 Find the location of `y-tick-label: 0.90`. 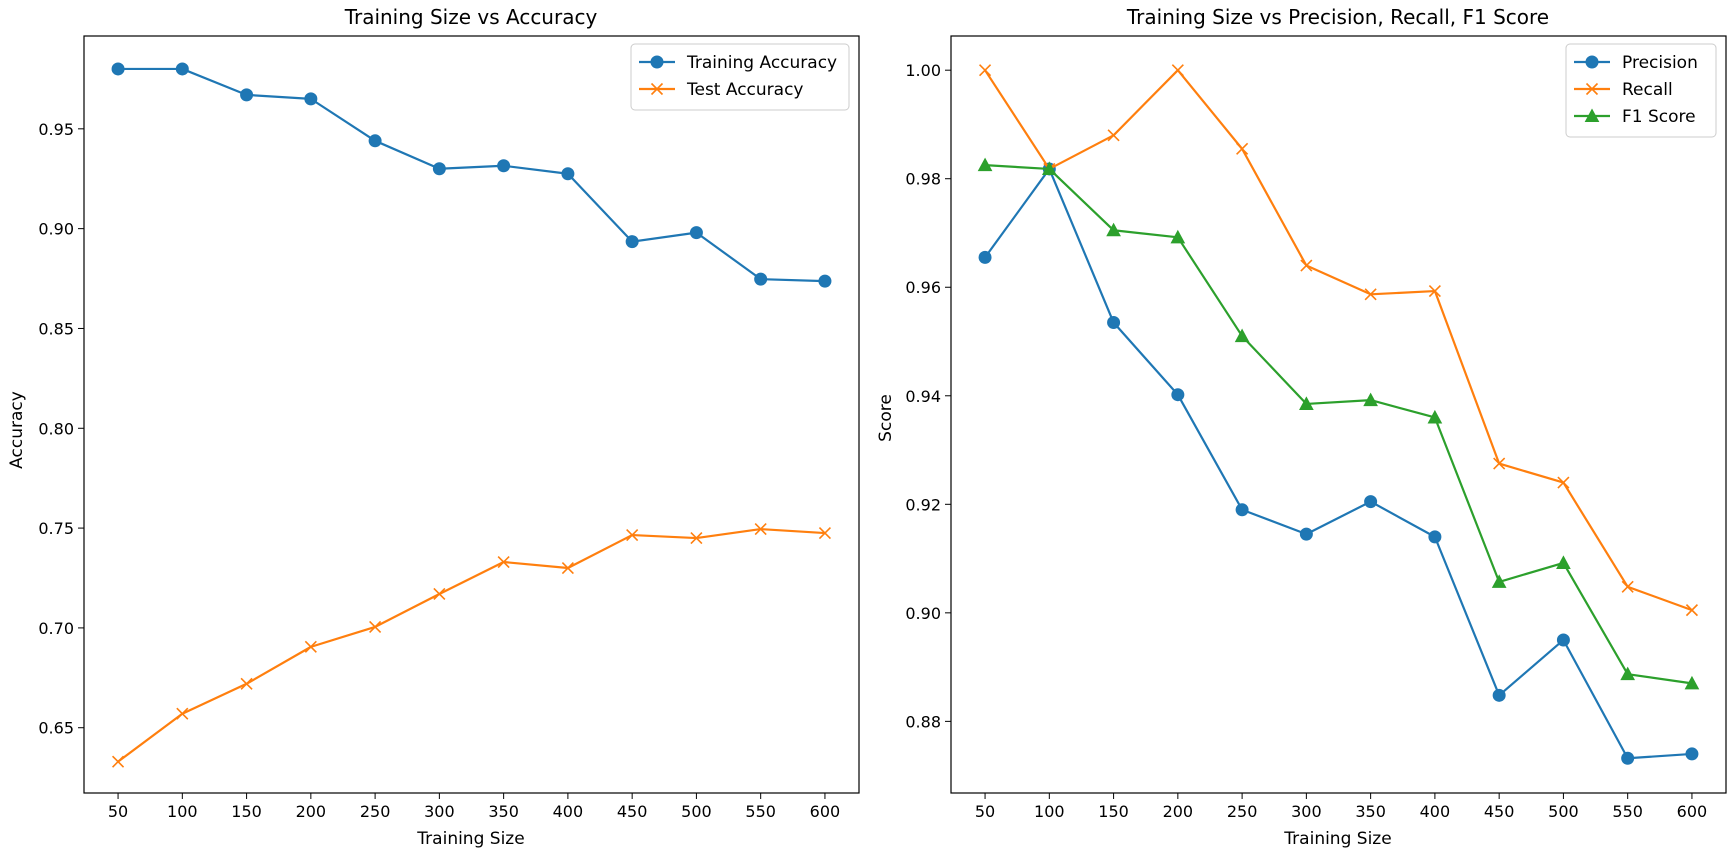

y-tick-label: 0.90 is located at coordinates (56, 229).